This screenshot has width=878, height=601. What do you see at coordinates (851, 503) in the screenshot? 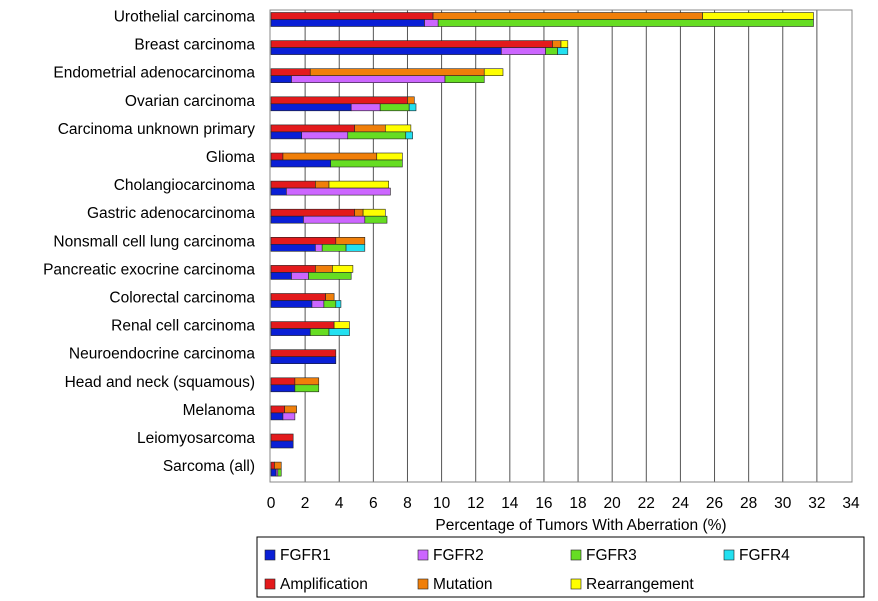
I see `x-tick-label: 34` at bounding box center [851, 503].